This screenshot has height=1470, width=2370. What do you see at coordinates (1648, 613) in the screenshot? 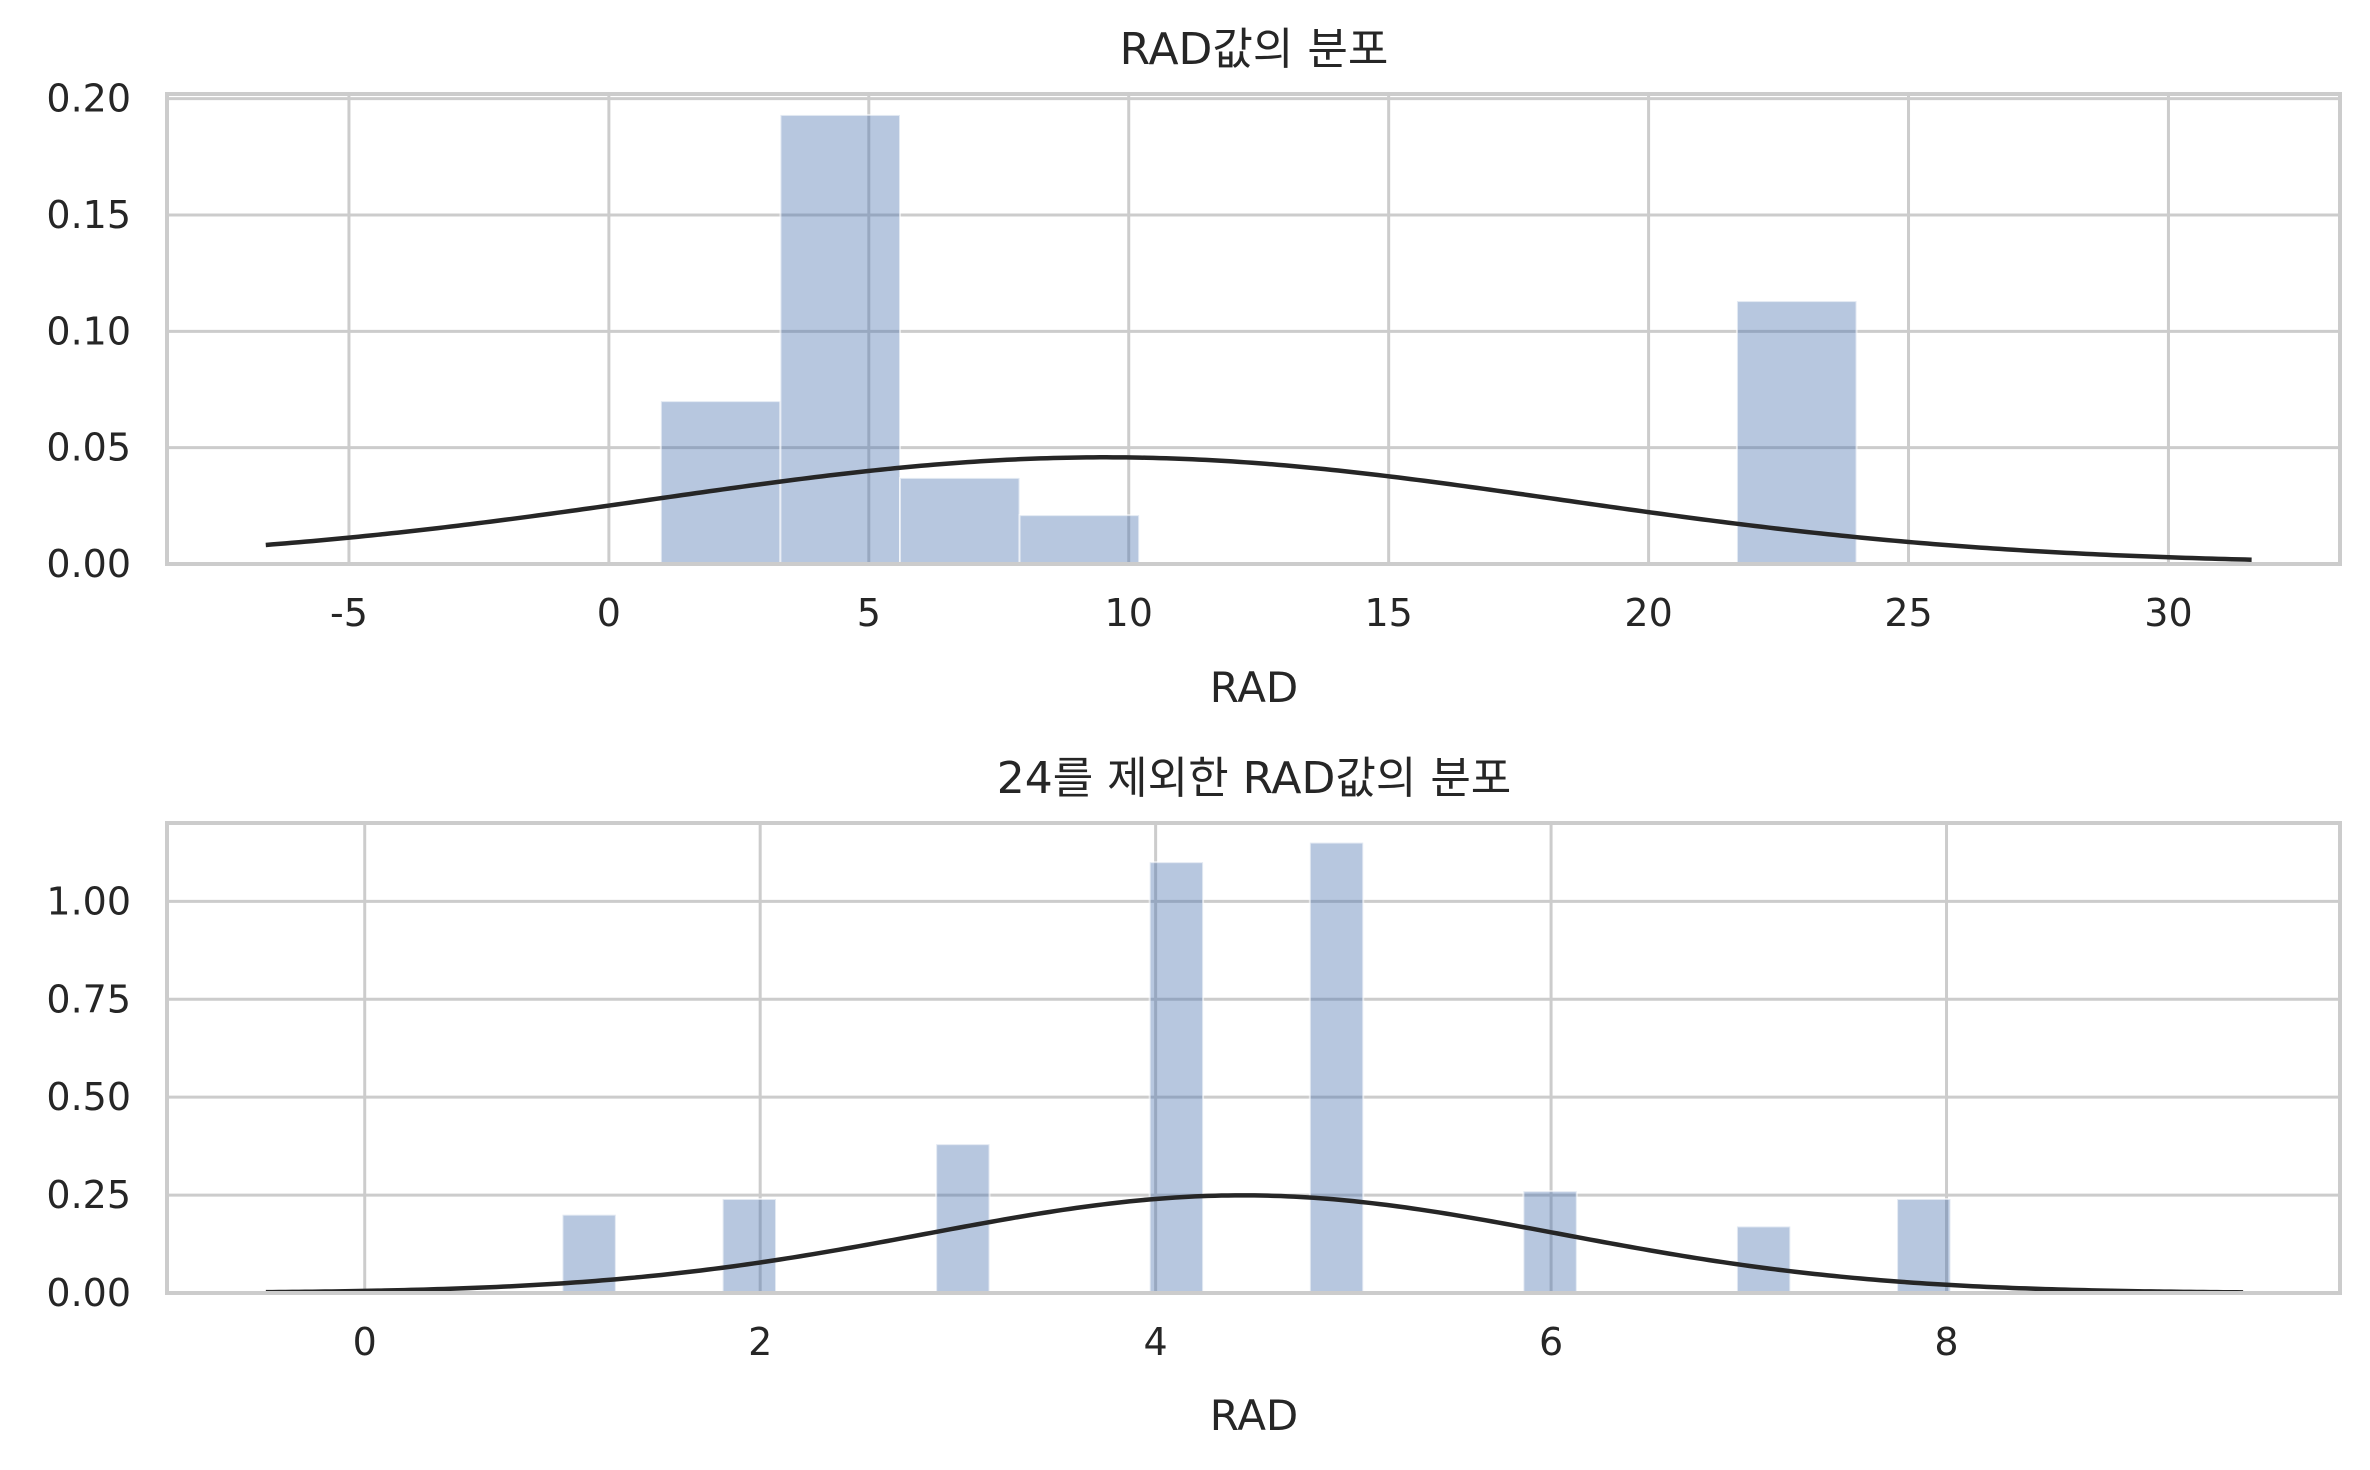
I see `x-tick-label: 20` at bounding box center [1648, 613].